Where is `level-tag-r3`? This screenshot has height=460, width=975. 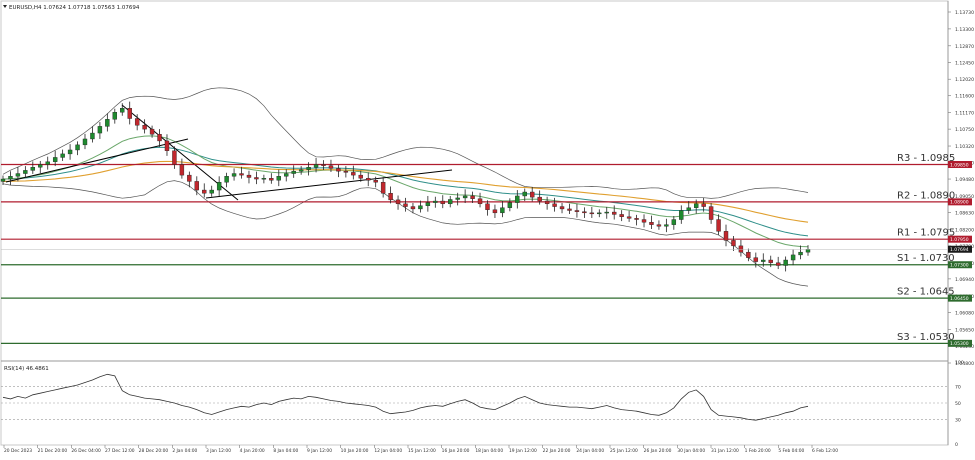 level-tag-r3 is located at coordinates (960, 165).